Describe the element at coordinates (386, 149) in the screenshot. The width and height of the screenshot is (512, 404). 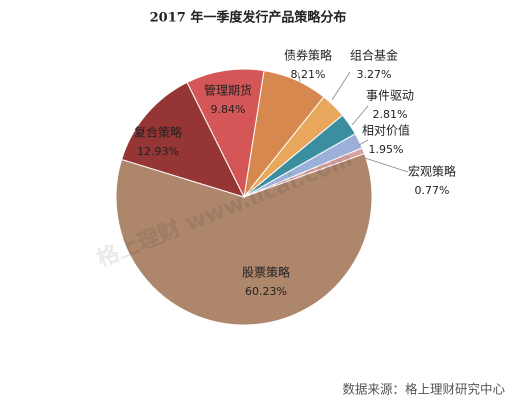
I see `value-label: 1.95%` at that location.